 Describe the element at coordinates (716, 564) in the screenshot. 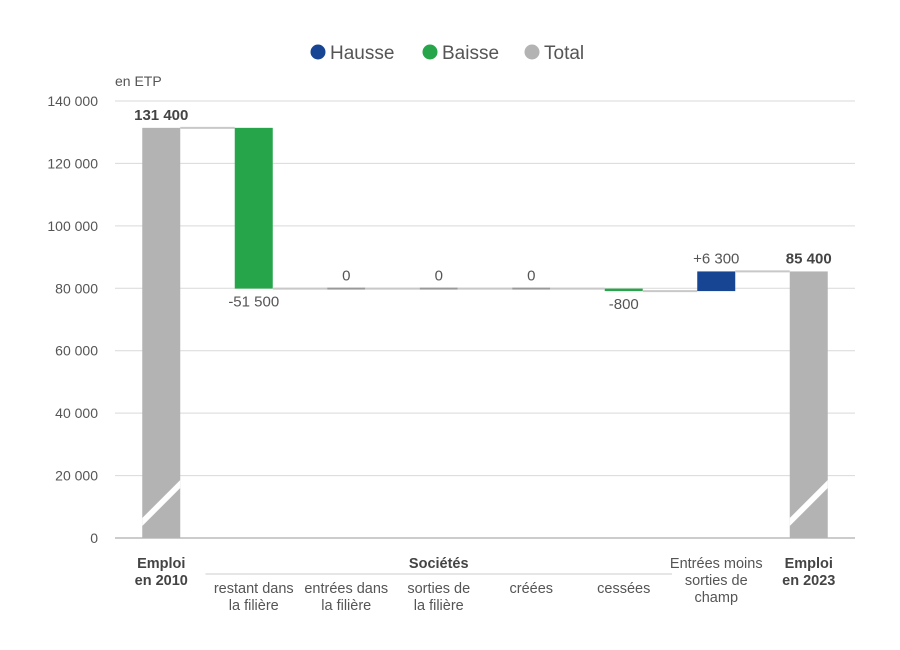

I see `x-category-label: Entrées moins` at that location.